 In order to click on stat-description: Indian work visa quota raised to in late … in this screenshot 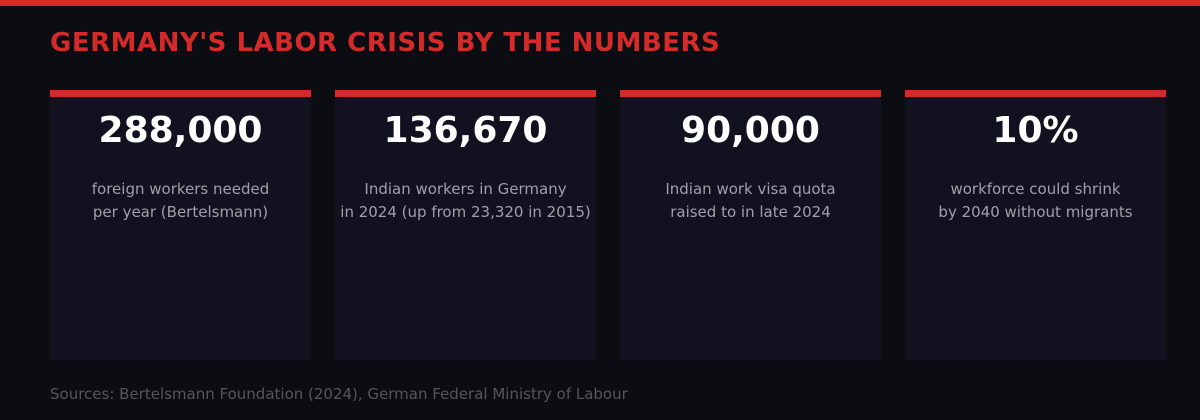, I will do `click(750, 201)`.